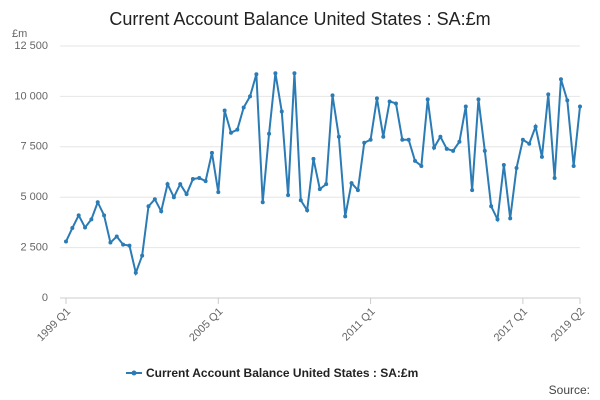 The image size is (600, 400). What do you see at coordinates (19, 34) in the screenshot?
I see `y-unit-label: £m` at bounding box center [19, 34].